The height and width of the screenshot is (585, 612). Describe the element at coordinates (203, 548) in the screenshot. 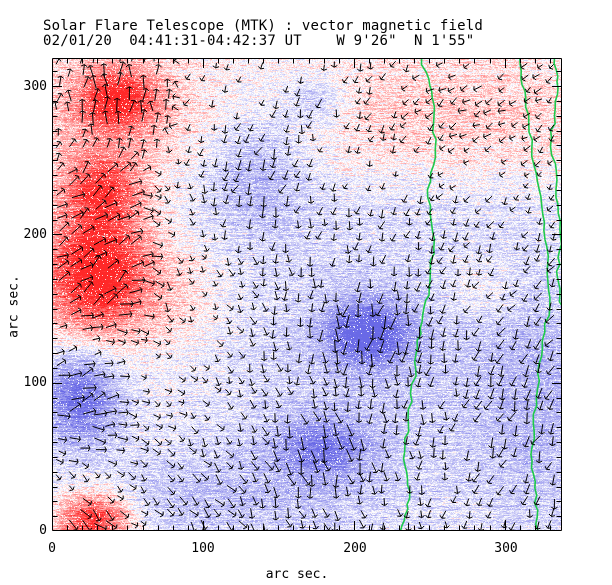

I see `x-axis-tick-label: 100` at that location.